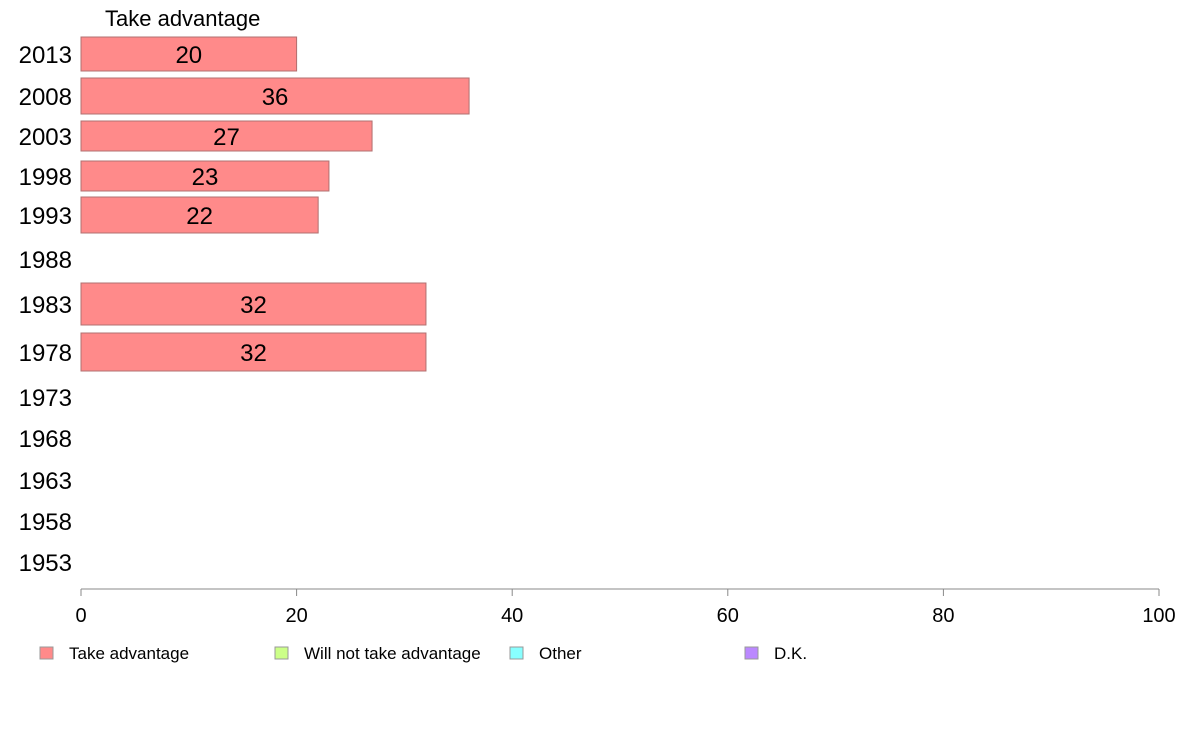 This screenshot has width=1188, height=736. What do you see at coordinates (728, 616) in the screenshot?
I see `x-tick-label-60: 60` at bounding box center [728, 616].